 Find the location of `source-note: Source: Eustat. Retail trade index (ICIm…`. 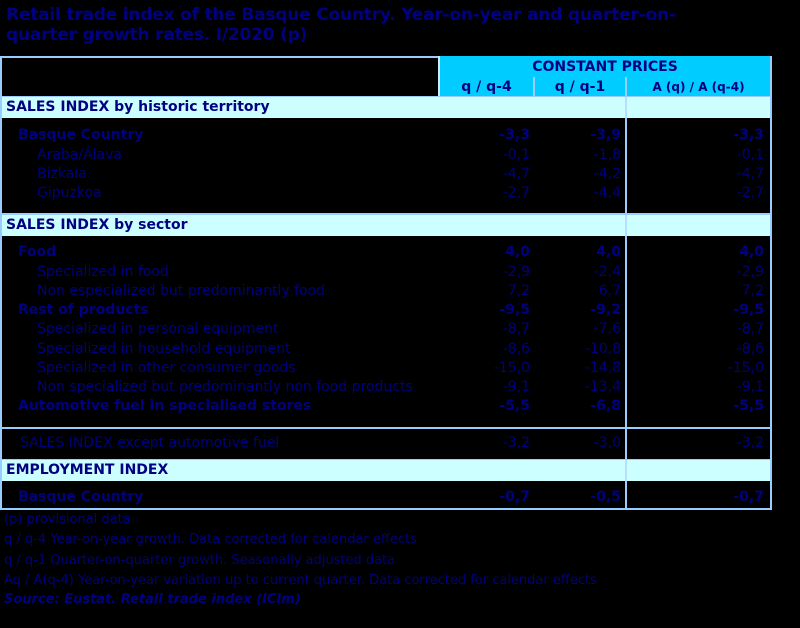

source-note: Source: Eustat. Retail trade index (ICIm… is located at coordinates (152, 599).